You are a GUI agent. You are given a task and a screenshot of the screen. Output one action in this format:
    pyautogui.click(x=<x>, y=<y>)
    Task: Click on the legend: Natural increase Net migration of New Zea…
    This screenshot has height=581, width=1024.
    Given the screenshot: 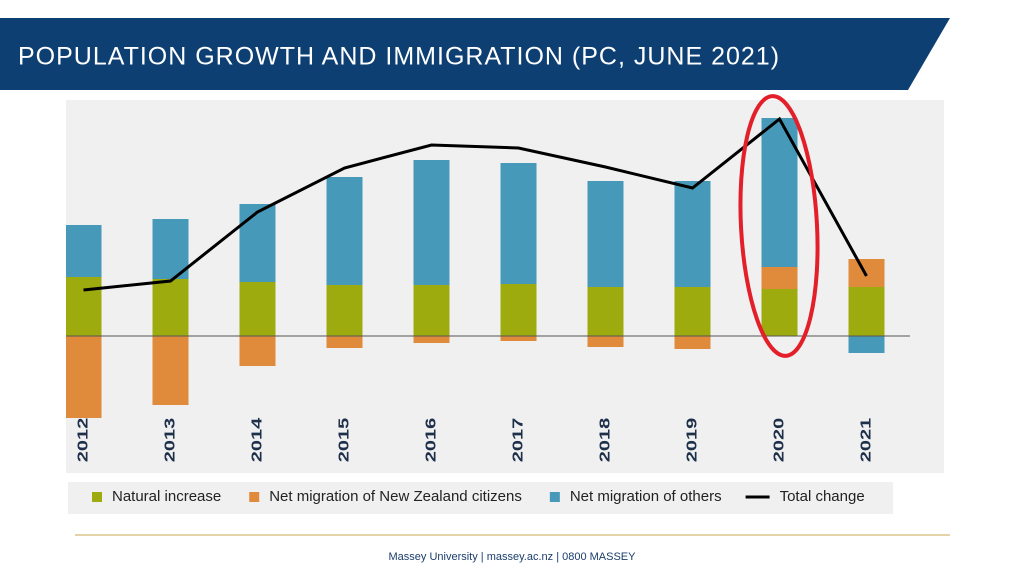 What is the action you would take?
    pyautogui.click(x=478, y=496)
    